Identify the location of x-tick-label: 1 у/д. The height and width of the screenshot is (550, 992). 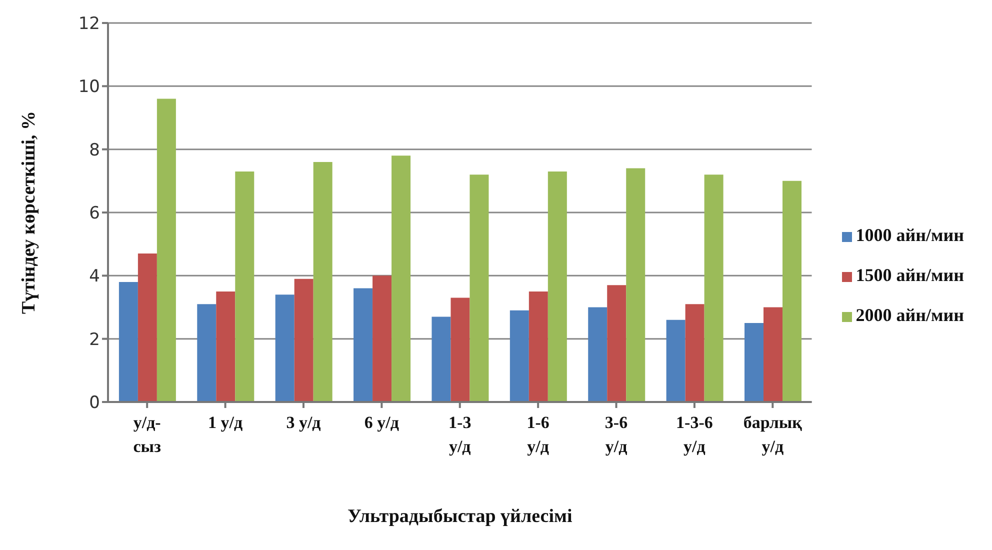
(225, 422).